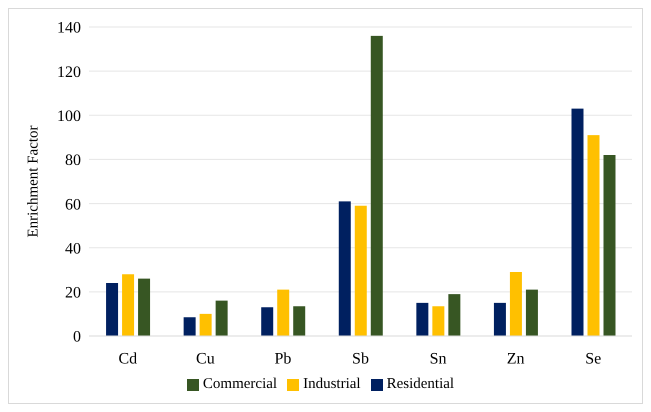 This screenshot has height=412, width=651. I want to click on x-tick-label: Cd, so click(128, 359).